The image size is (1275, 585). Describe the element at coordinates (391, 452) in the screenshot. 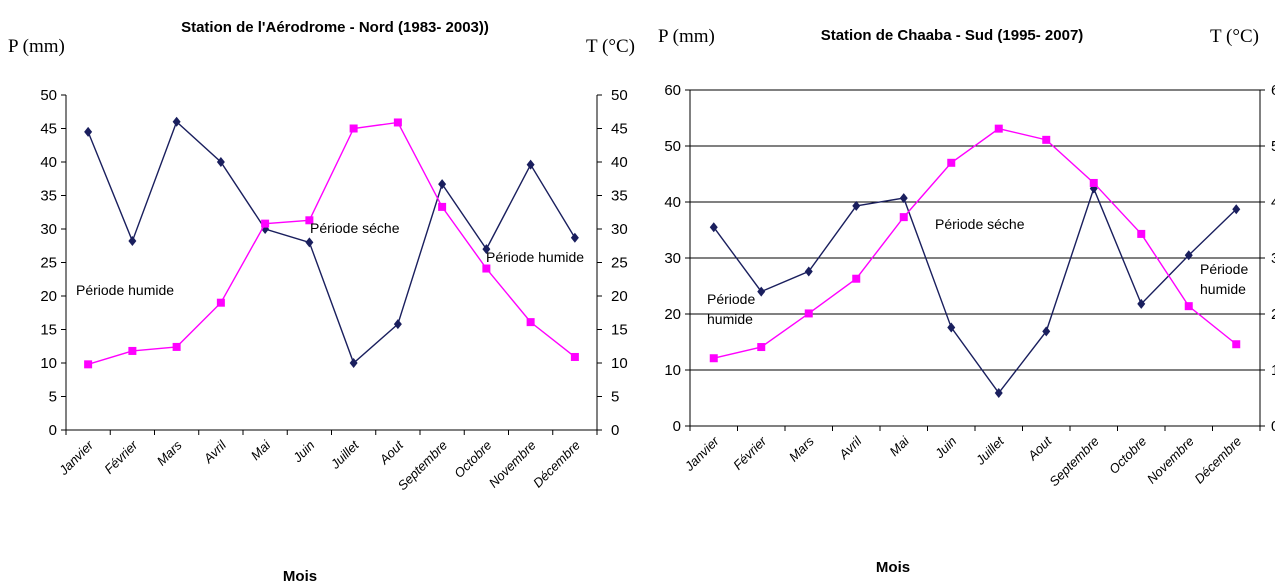

I see `x-tick-label: Aout` at that location.